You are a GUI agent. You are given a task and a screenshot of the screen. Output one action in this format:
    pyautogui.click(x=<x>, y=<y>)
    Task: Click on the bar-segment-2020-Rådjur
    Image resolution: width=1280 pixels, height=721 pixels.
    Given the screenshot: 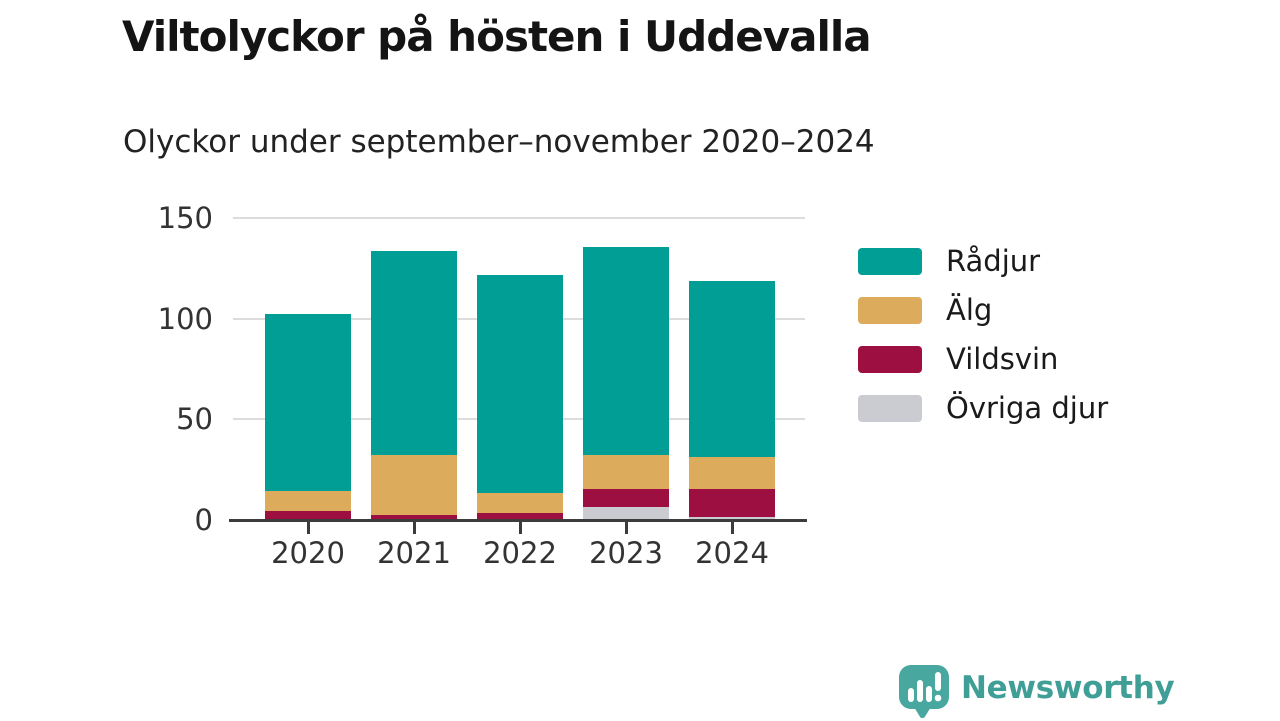 What is the action you would take?
    pyautogui.click(x=308, y=402)
    